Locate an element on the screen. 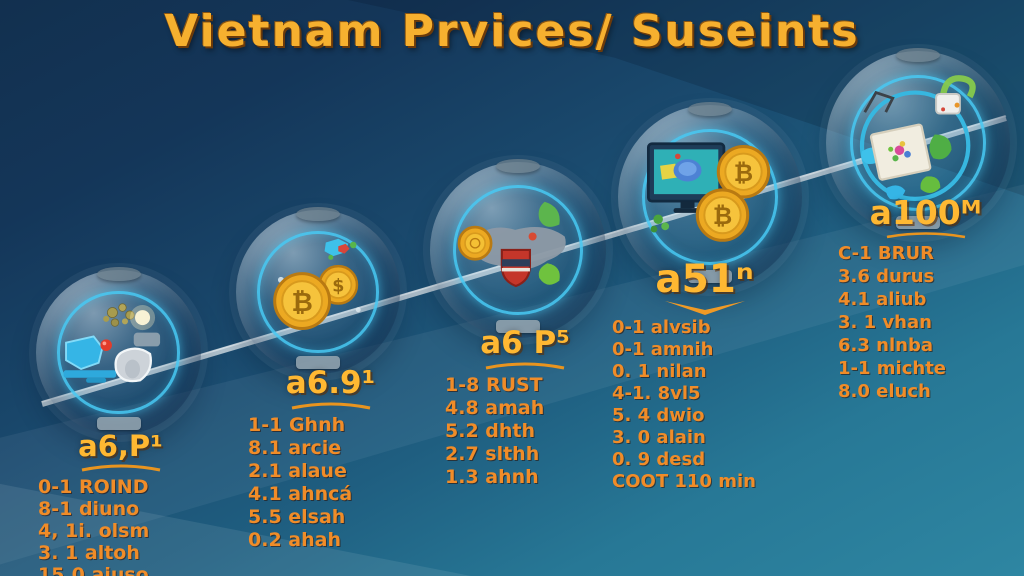 The height and width of the screenshot is (576, 1024). stage-1-value: a6,P¹ is located at coordinates (120, 446).